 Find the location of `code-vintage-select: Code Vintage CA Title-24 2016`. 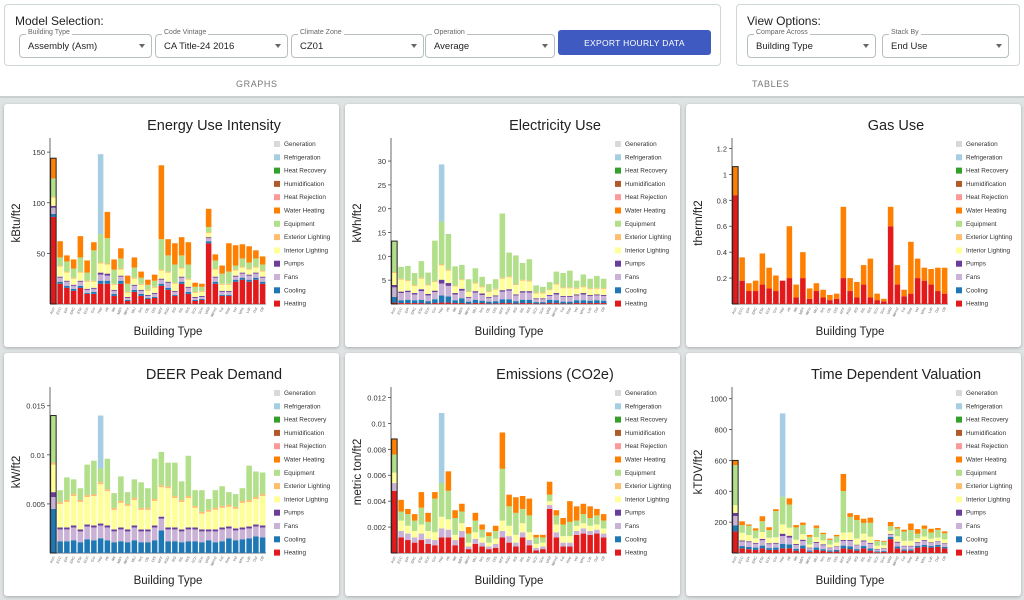

code-vintage-select: Code Vintage CA Title-24 2016 is located at coordinates (221, 43).